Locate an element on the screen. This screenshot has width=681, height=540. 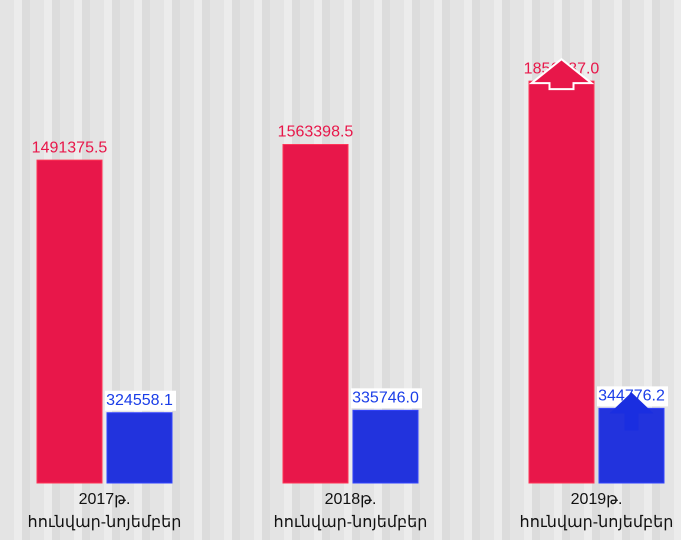
x-tick-label: 2018թ. հունվար-նոյեմբեր is located at coordinates (350, 511).